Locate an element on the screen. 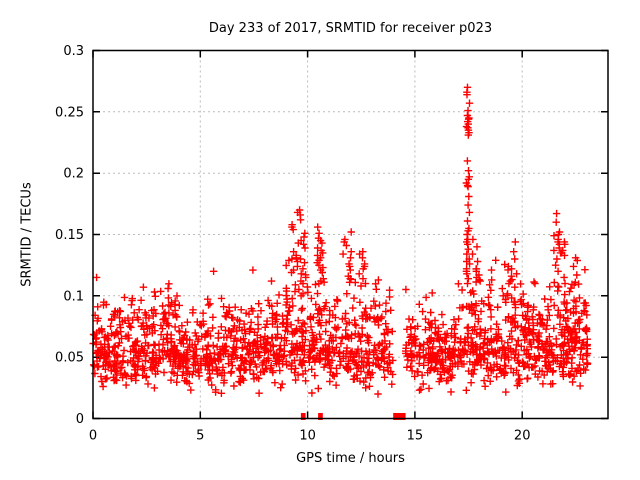 The height and width of the screenshot is (480, 640). axis-gap-markers is located at coordinates (353, 416).